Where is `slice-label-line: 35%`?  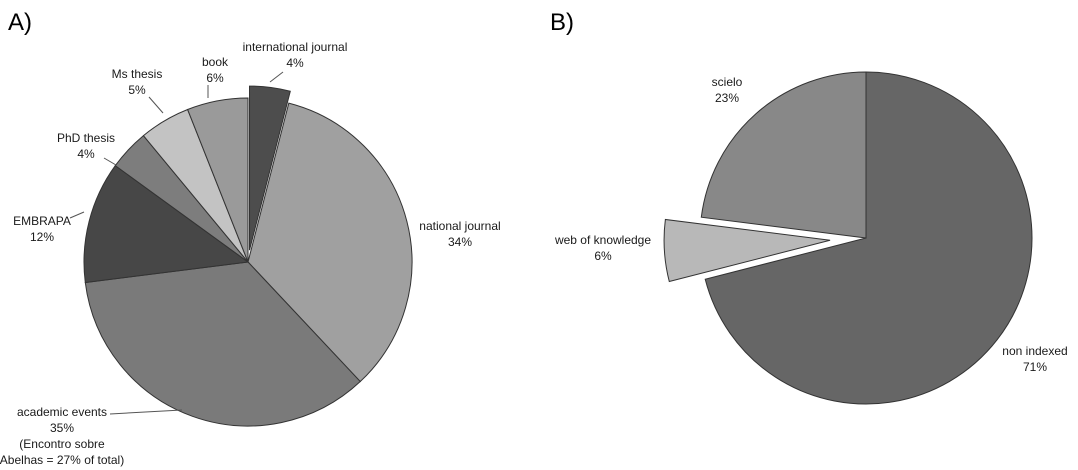
slice-label-line: 35% is located at coordinates (62, 428).